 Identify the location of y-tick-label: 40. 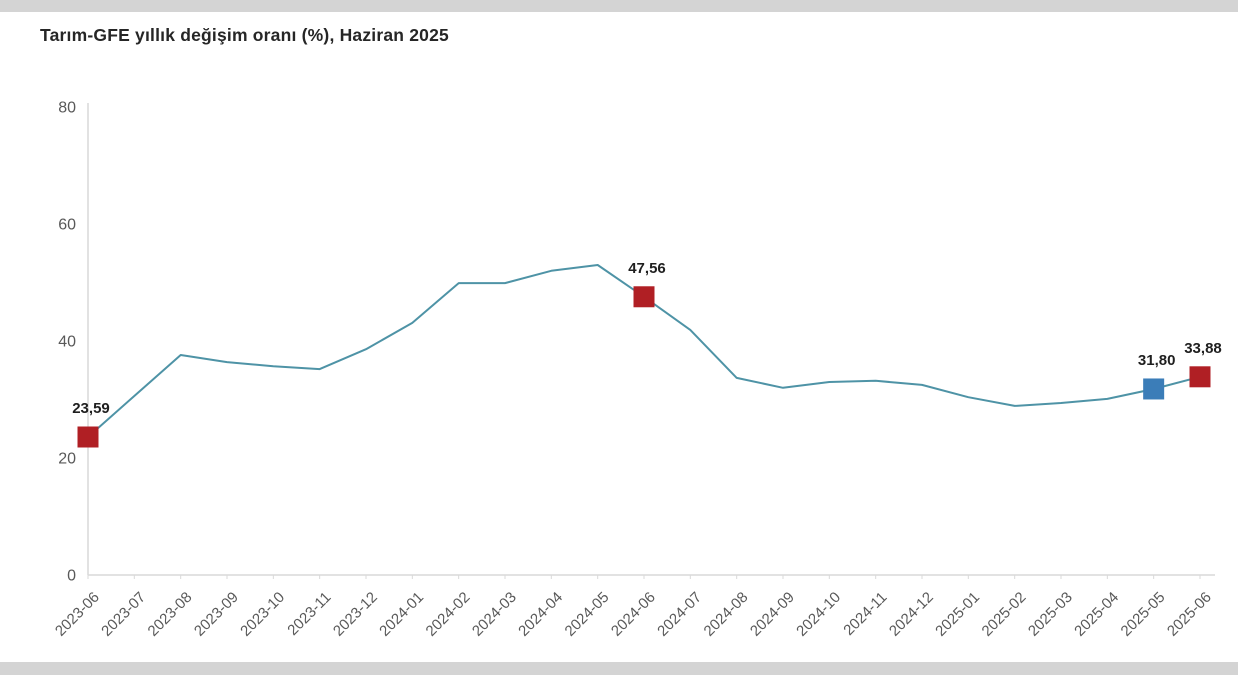
(67, 342).